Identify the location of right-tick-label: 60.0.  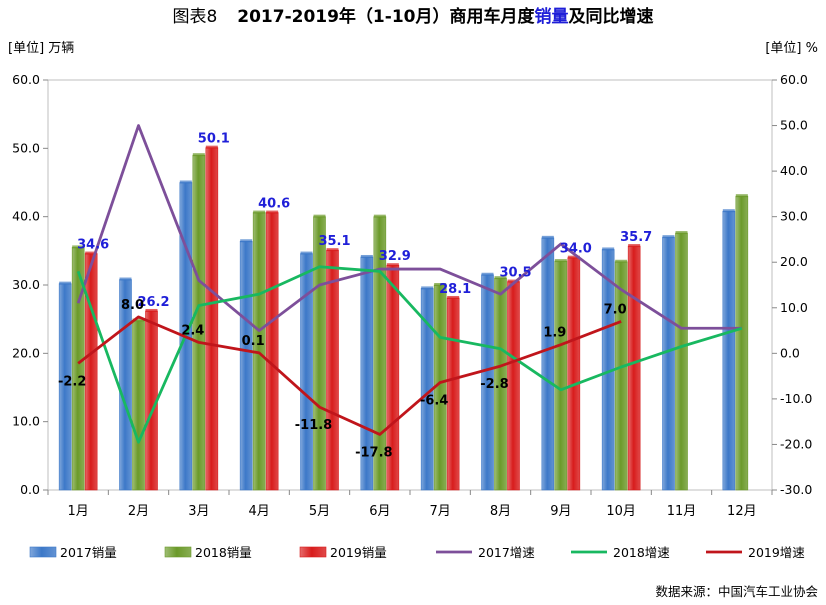
(794, 79).